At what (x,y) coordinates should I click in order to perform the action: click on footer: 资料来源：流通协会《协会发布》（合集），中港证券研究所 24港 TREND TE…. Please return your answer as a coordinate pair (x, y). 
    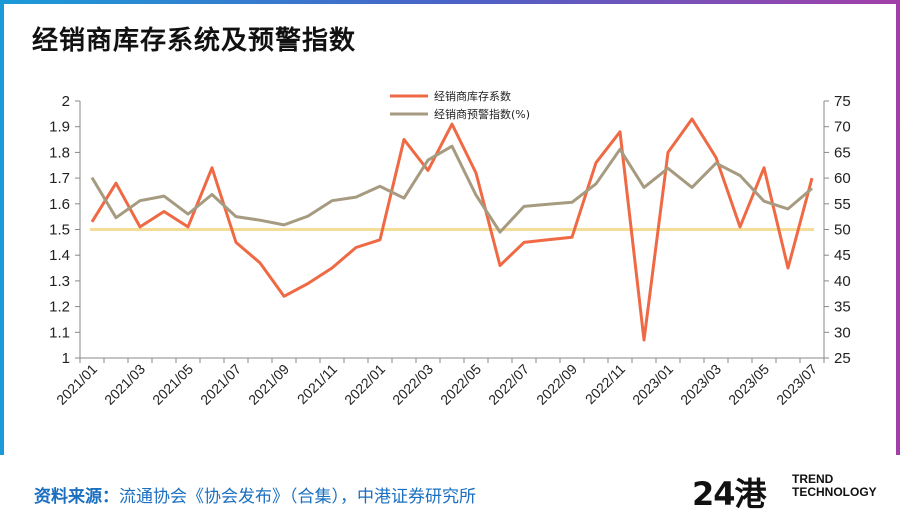
    Looking at the image, I should click on (450, 485).